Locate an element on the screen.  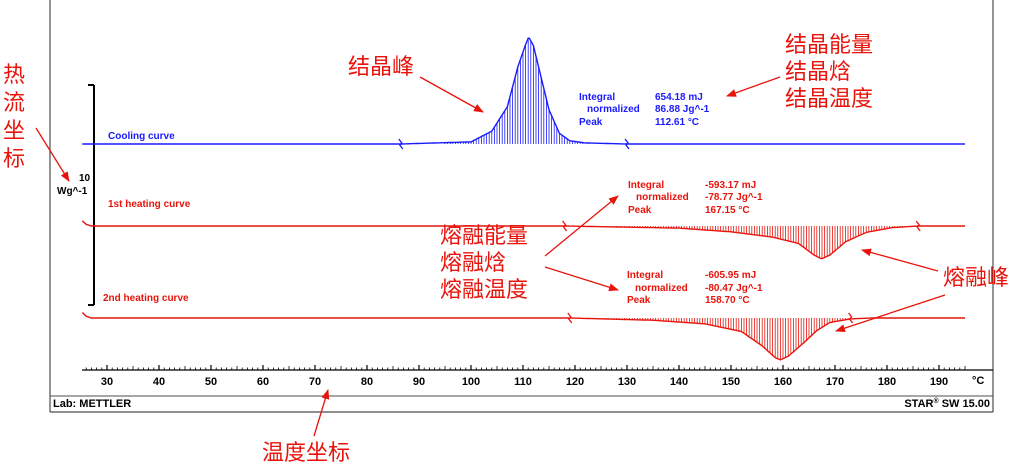
heat-flow-axis-label-2: 流 is located at coordinates (14, 103).